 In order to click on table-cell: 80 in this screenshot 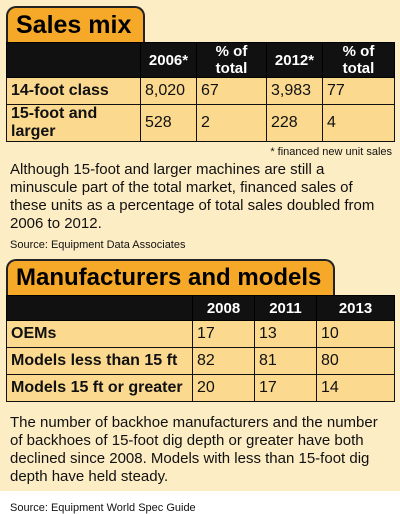, I will do `click(355, 361)`.